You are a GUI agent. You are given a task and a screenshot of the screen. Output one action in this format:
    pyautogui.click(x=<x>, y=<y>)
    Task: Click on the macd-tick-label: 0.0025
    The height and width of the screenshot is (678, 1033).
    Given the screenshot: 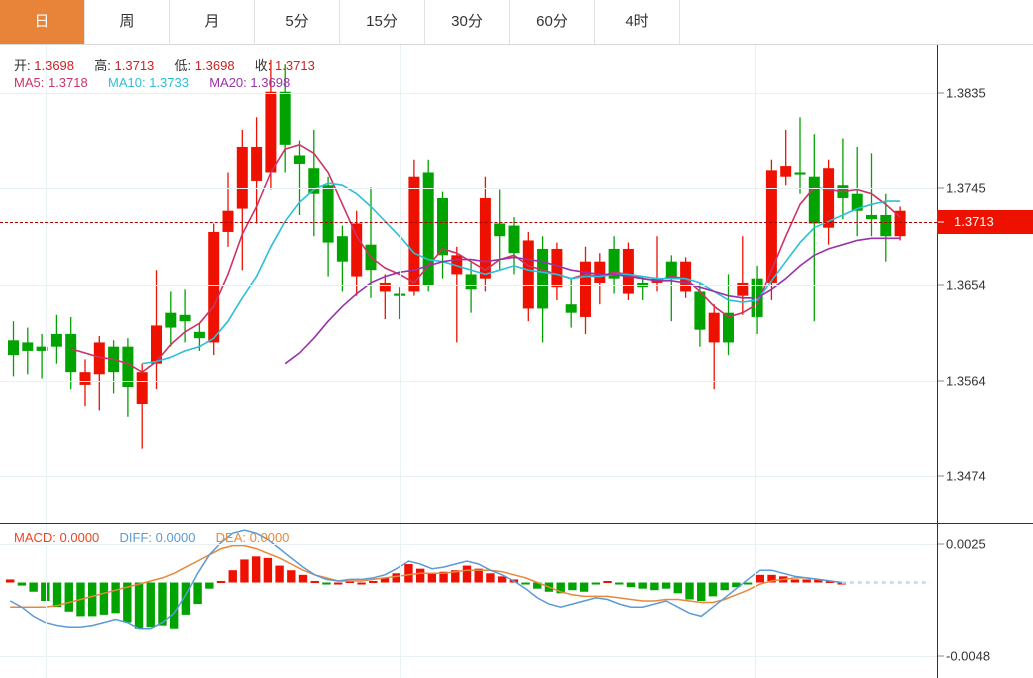 What is the action you would take?
    pyautogui.click(x=966, y=544)
    